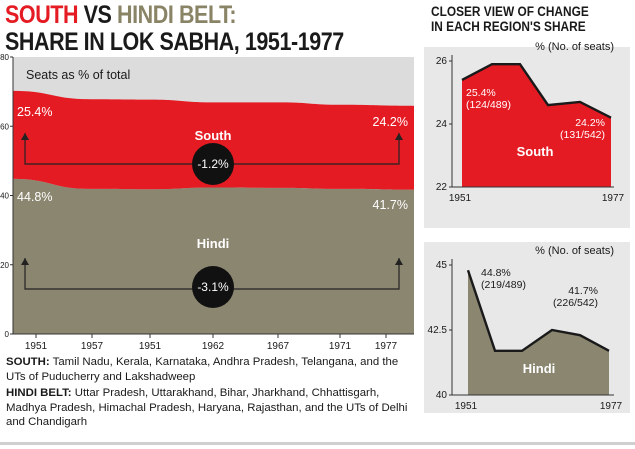 The width and height of the screenshot is (635, 449). What do you see at coordinates (466, 406) in the screenshot?
I see `hindi-zoom-x-label-start: 1951` at bounding box center [466, 406].